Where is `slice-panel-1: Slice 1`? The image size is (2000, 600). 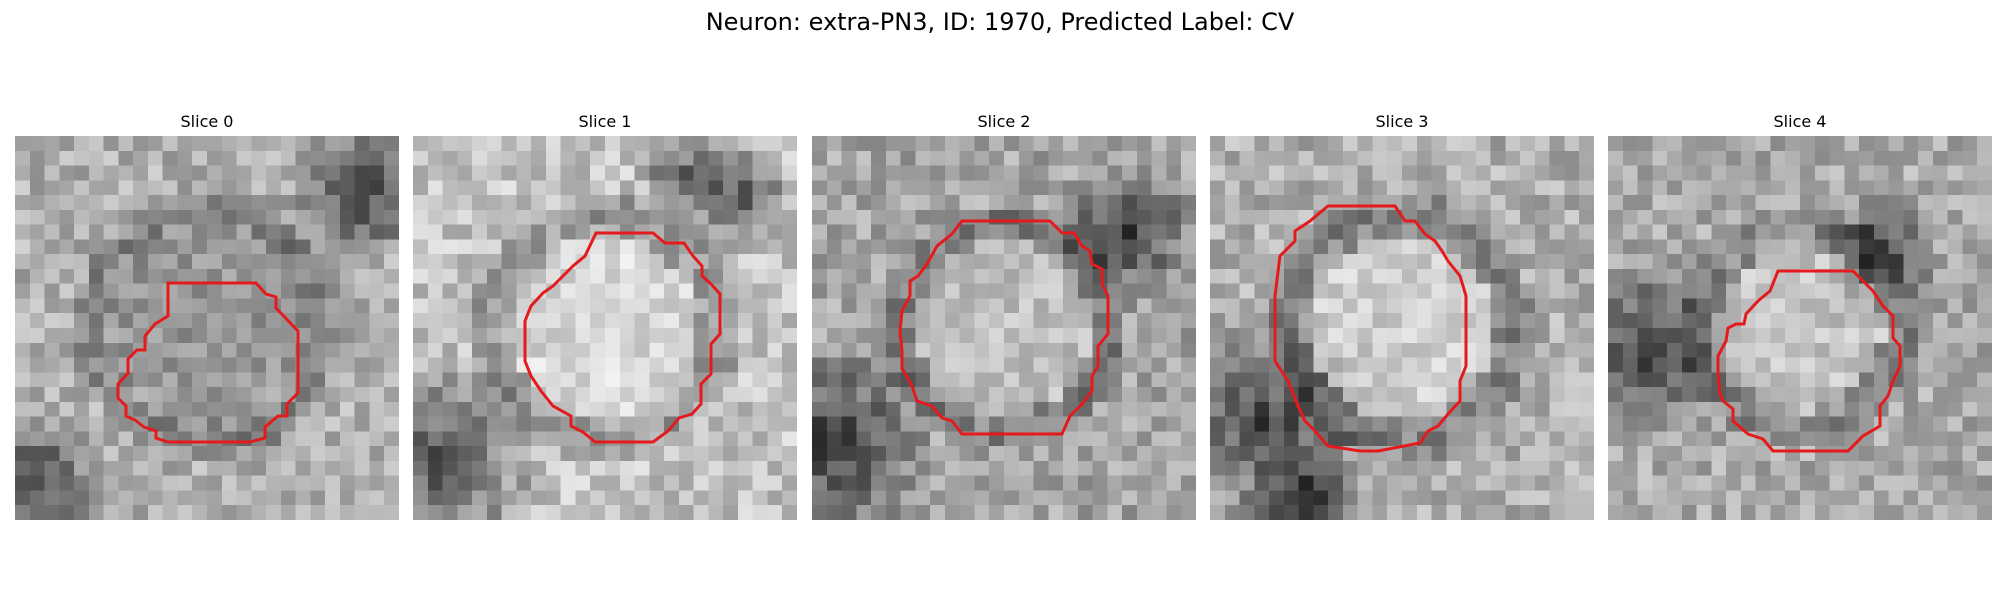
slice-panel-1: Slice 1 is located at coordinates (605, 315).